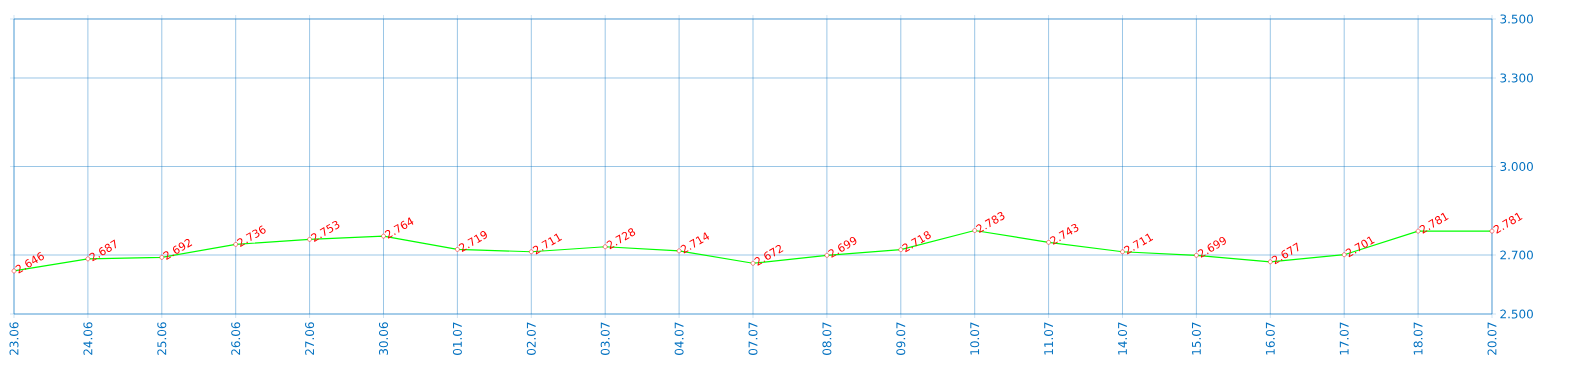 This screenshot has height=370, width=1570. What do you see at coordinates (236, 338) in the screenshot?
I see `x-tick-label: 26.06` at bounding box center [236, 338].